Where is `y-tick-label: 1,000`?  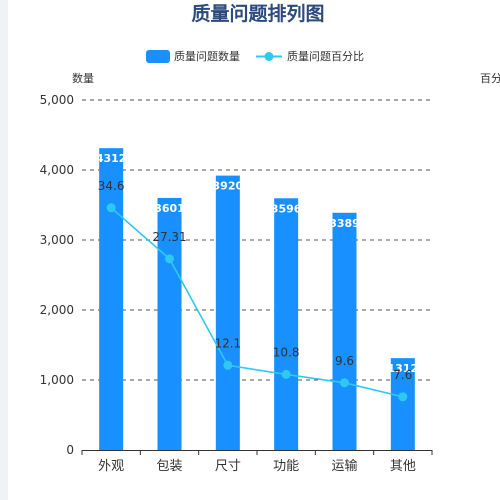
y-tick-label: 1,000 is located at coordinates (57, 380).